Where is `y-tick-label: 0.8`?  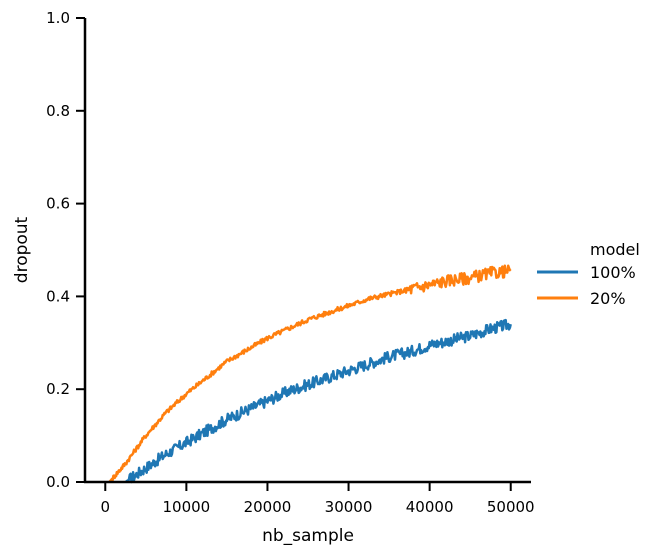 y-tick-label: 0.8 is located at coordinates (58, 111).